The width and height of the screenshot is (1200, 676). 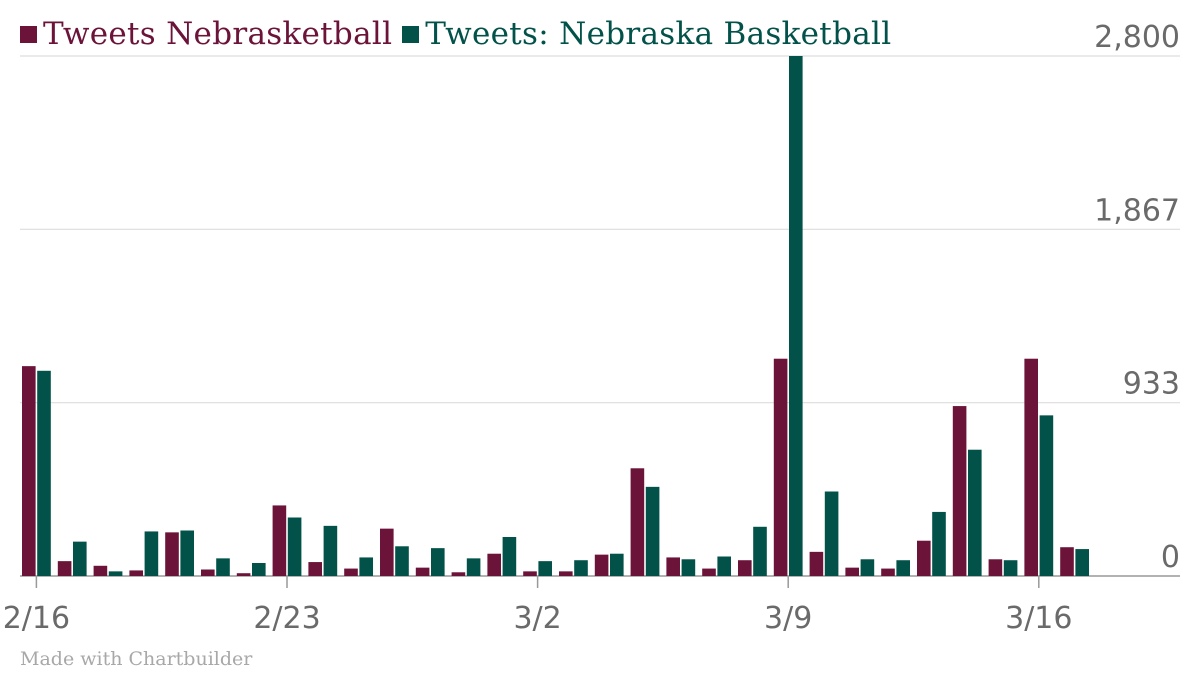 I want to click on y-tick-label: 933, so click(x=1151, y=384).